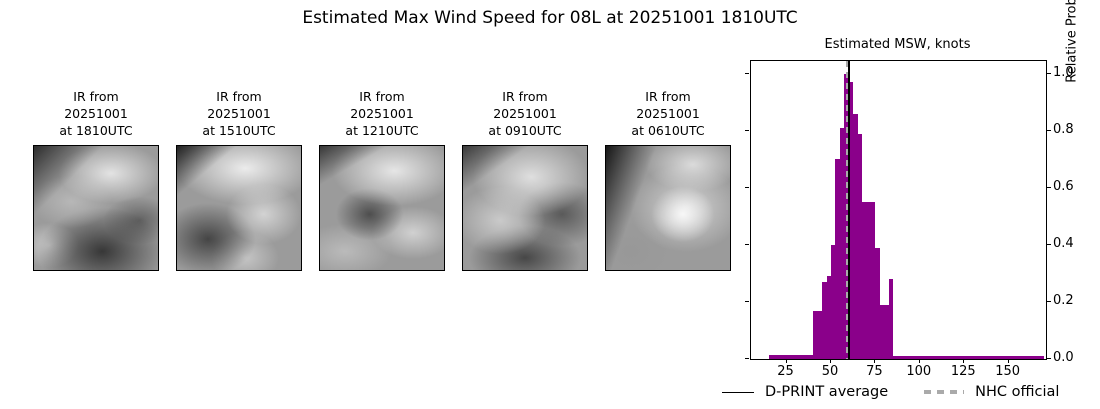 This screenshot has width=1100, height=409. I want to click on satellite-ir-image-0910utc, so click(525, 208).